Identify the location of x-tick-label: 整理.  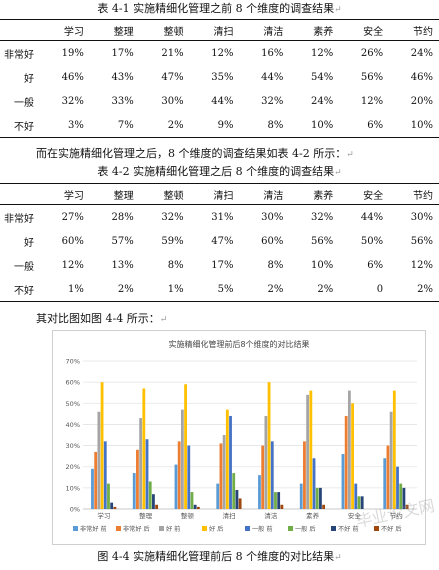
(146, 515).